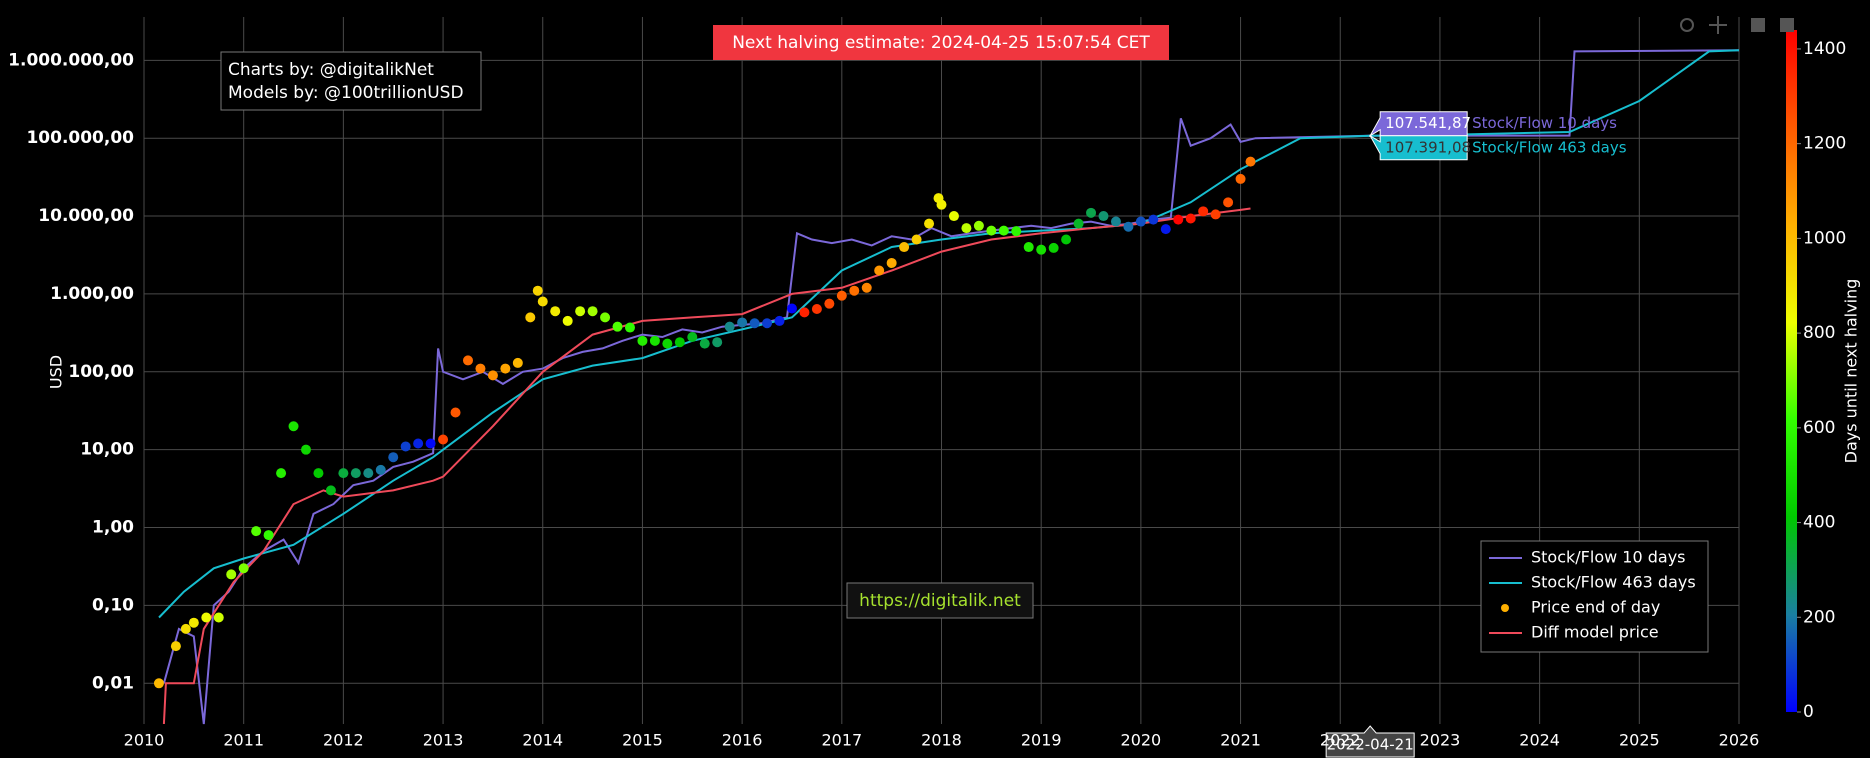 The image size is (1870, 758). What do you see at coordinates (1141, 740) in the screenshot?
I see `x-tick-label: 2020` at bounding box center [1141, 740].